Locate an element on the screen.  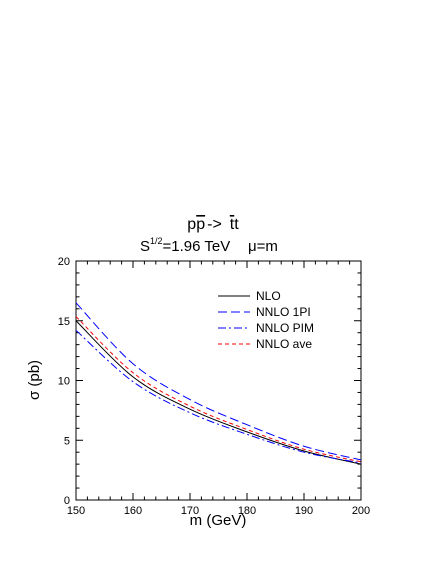
legend-label: NNLO 1PI is located at coordinates (283, 312).